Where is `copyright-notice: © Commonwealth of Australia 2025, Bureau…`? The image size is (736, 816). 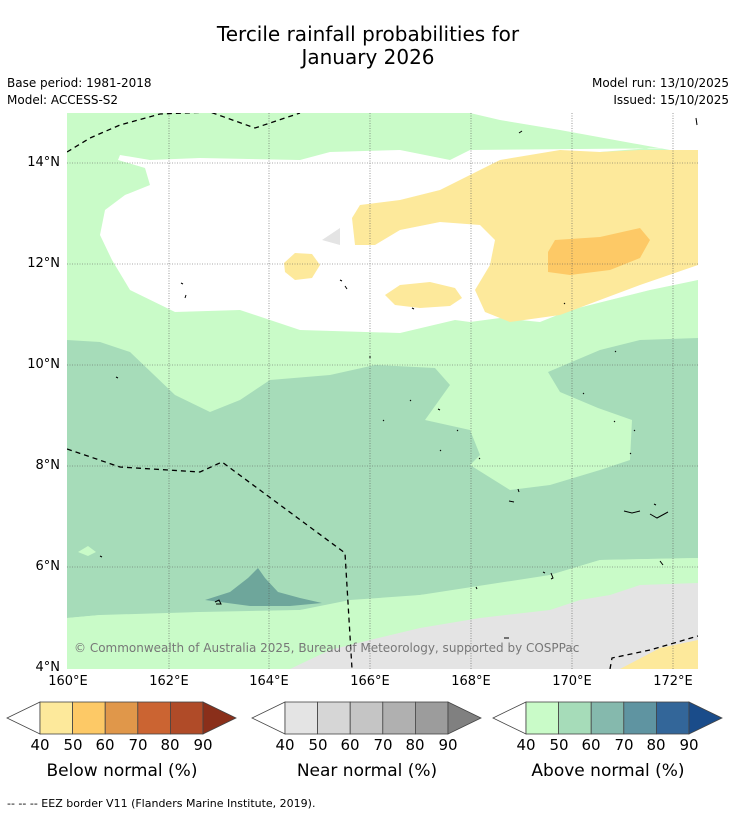 copyright-notice: © Commonwealth of Australia 2025, Bureau… is located at coordinates (327, 648).